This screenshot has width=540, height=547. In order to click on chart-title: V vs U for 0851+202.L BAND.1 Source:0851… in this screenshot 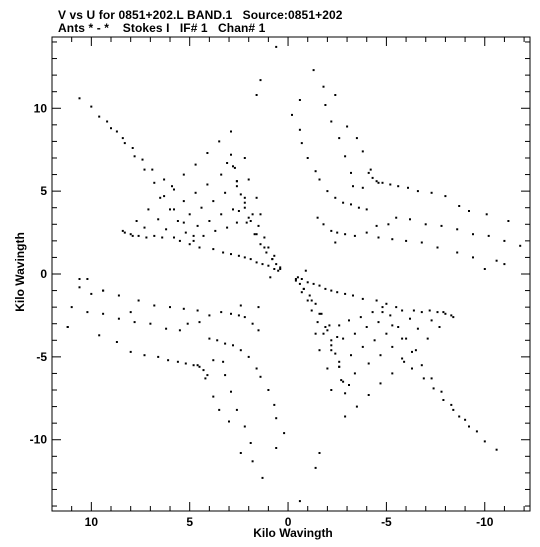, I will do `click(200, 15)`.